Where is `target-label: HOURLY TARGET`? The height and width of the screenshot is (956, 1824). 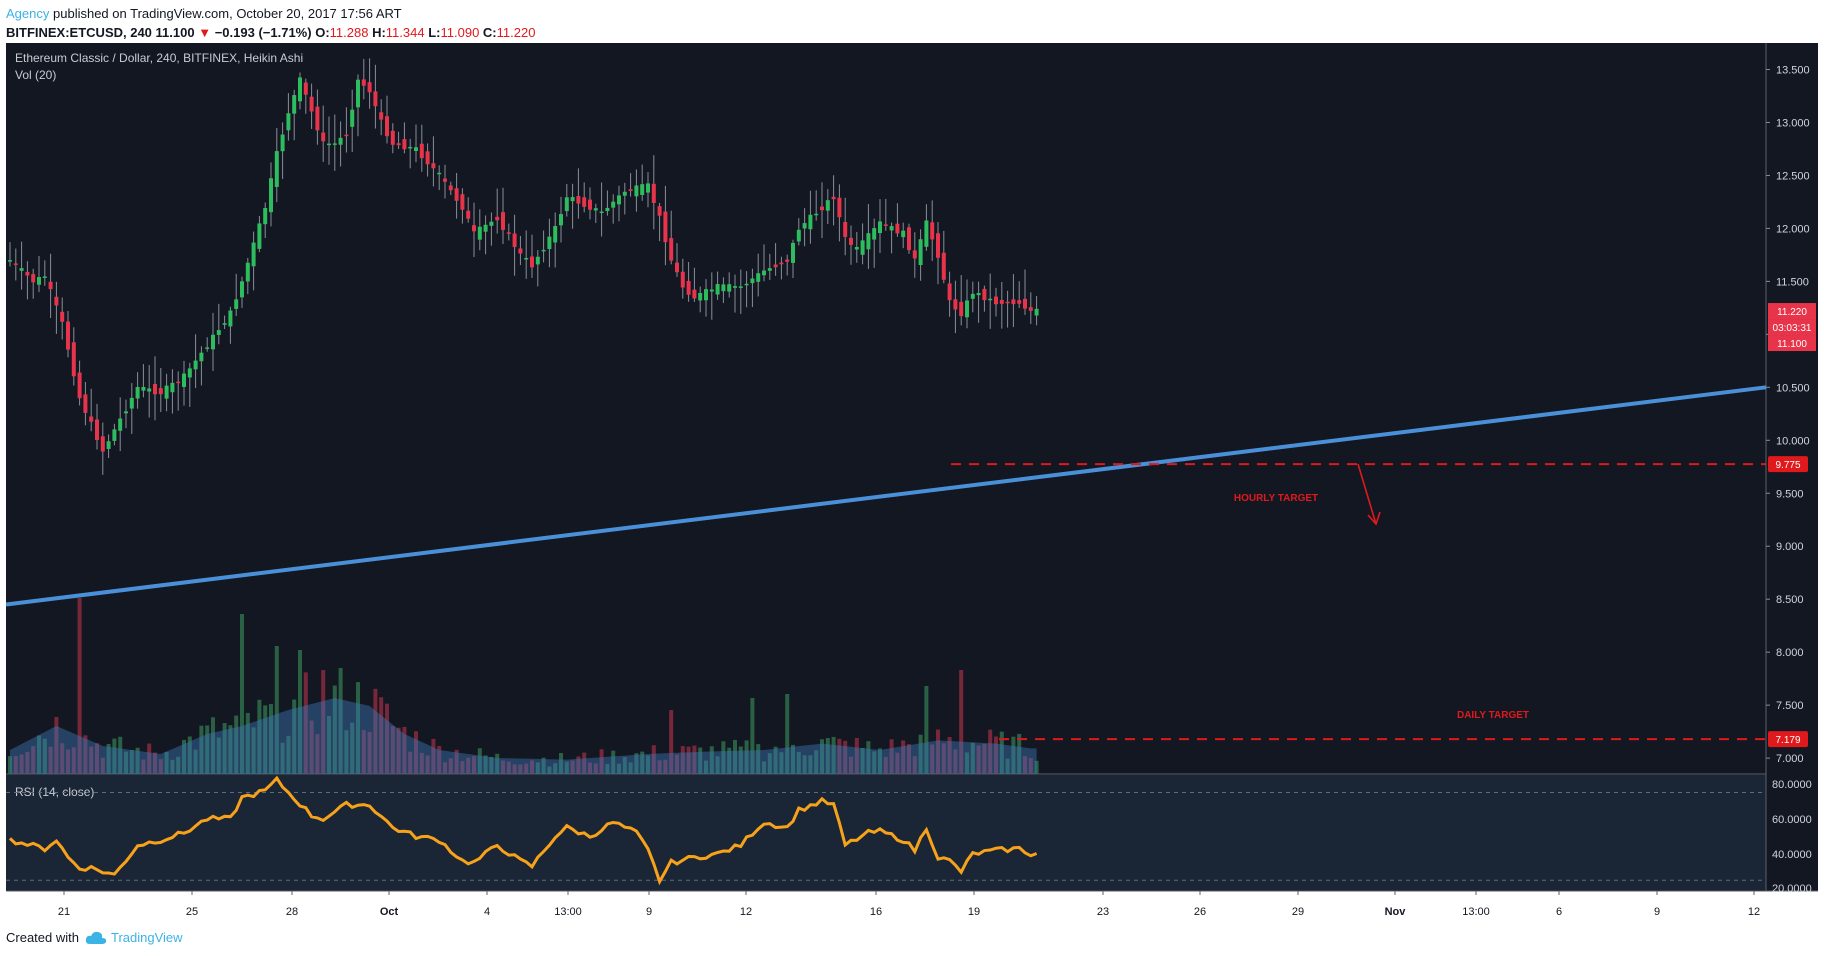 target-label: HOURLY TARGET is located at coordinates (1276, 498).